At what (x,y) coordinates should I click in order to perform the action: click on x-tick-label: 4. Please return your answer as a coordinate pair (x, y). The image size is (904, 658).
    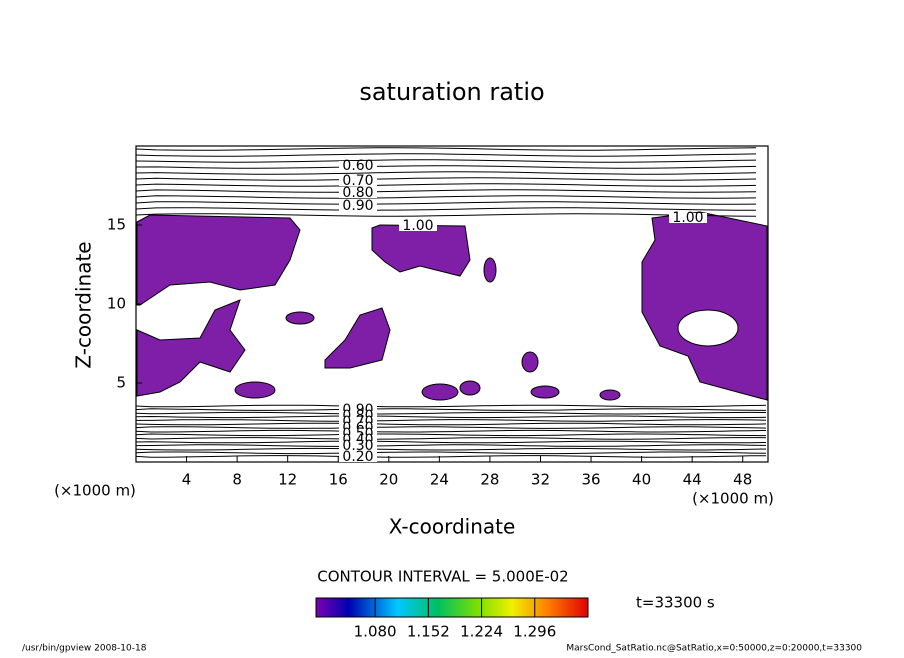
    Looking at the image, I should click on (187, 480).